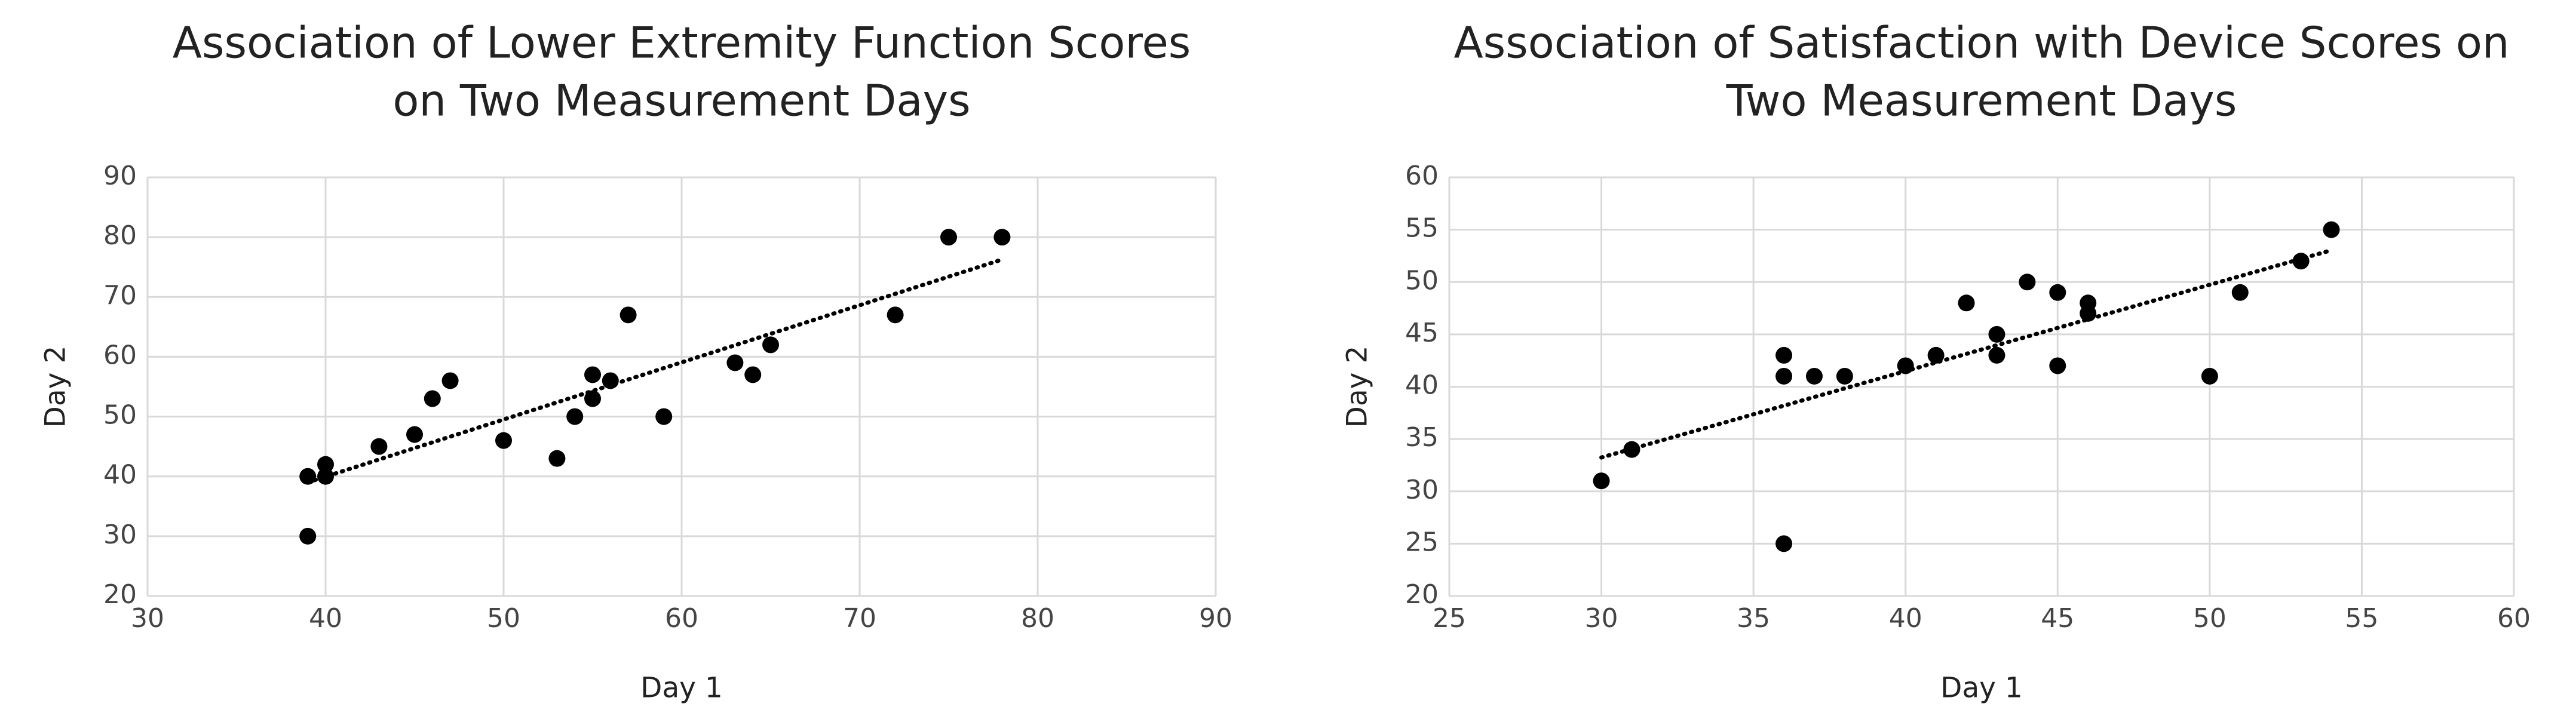 The width and height of the screenshot is (2576, 725). I want to click on x-tick-label: 80, so click(1037, 618).